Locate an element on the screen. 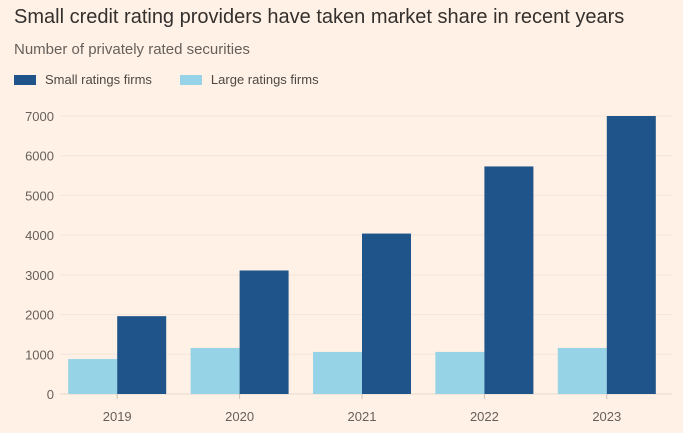 The image size is (683, 433). y-tick-label: 7000 is located at coordinates (39, 116).